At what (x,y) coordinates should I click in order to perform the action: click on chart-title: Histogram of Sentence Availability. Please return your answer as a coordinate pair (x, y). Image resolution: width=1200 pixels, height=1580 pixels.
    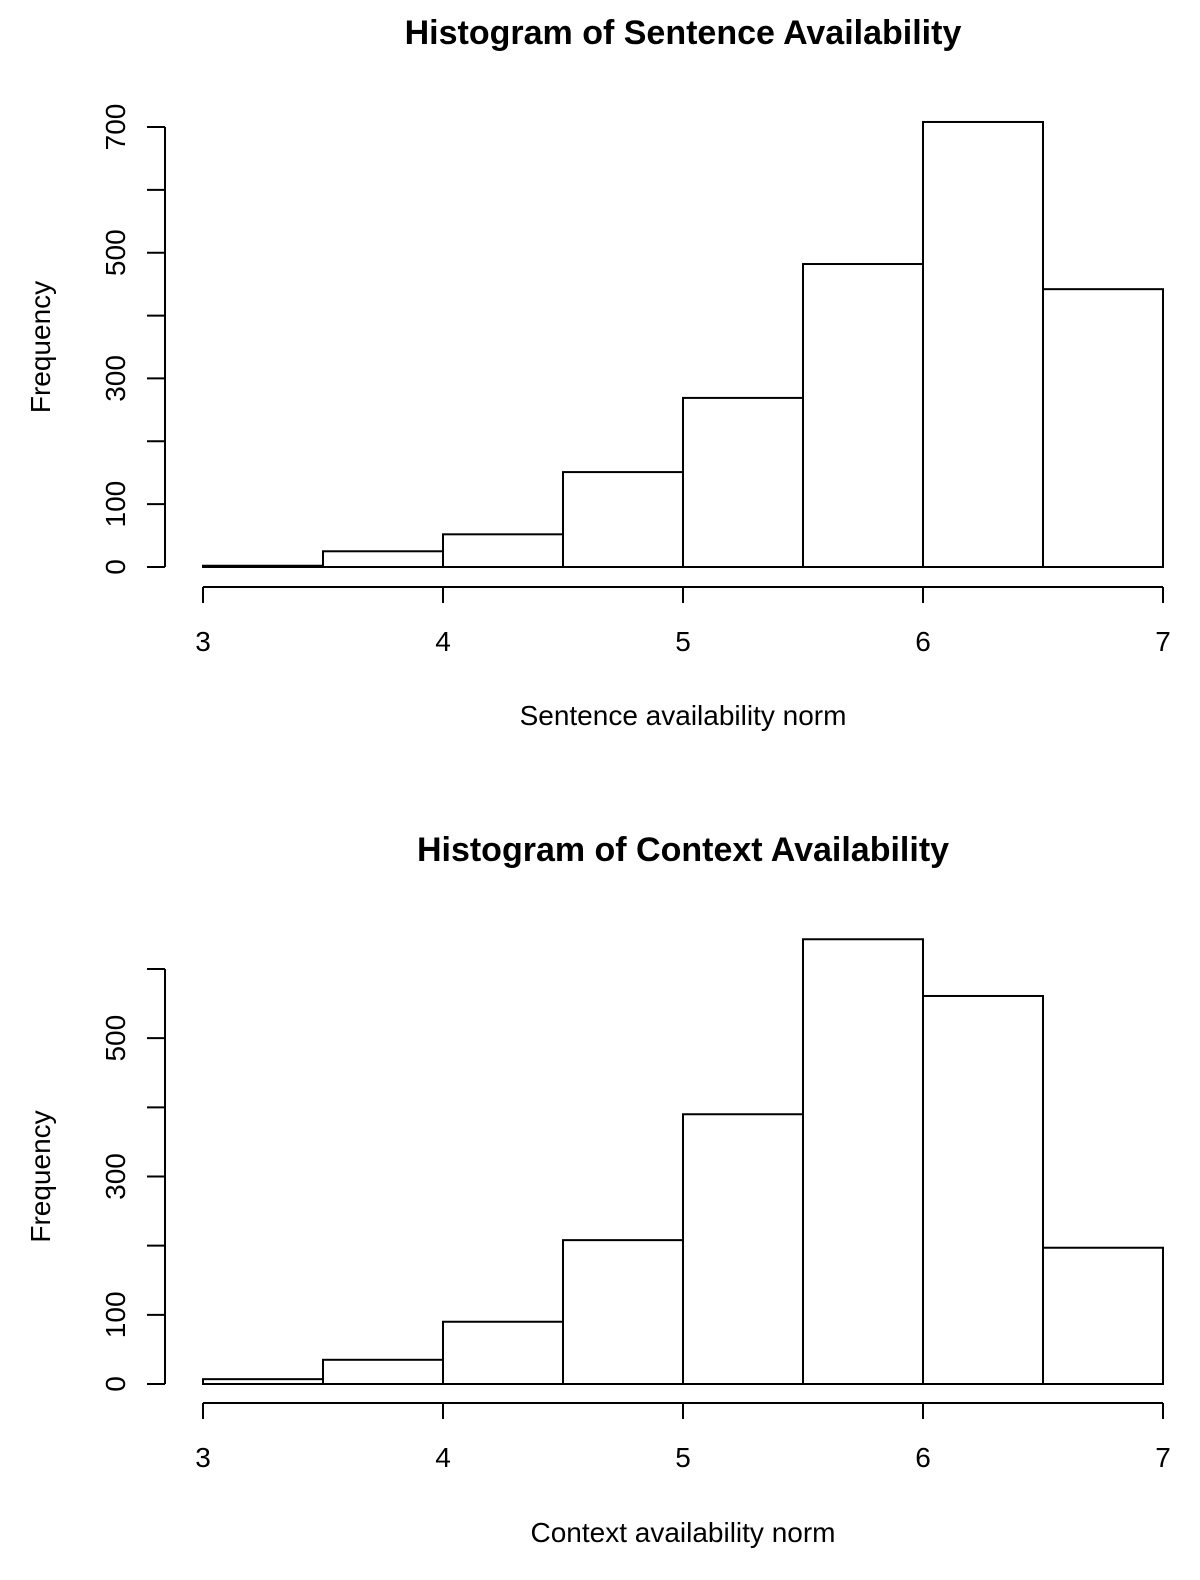
    Looking at the image, I should click on (683, 33).